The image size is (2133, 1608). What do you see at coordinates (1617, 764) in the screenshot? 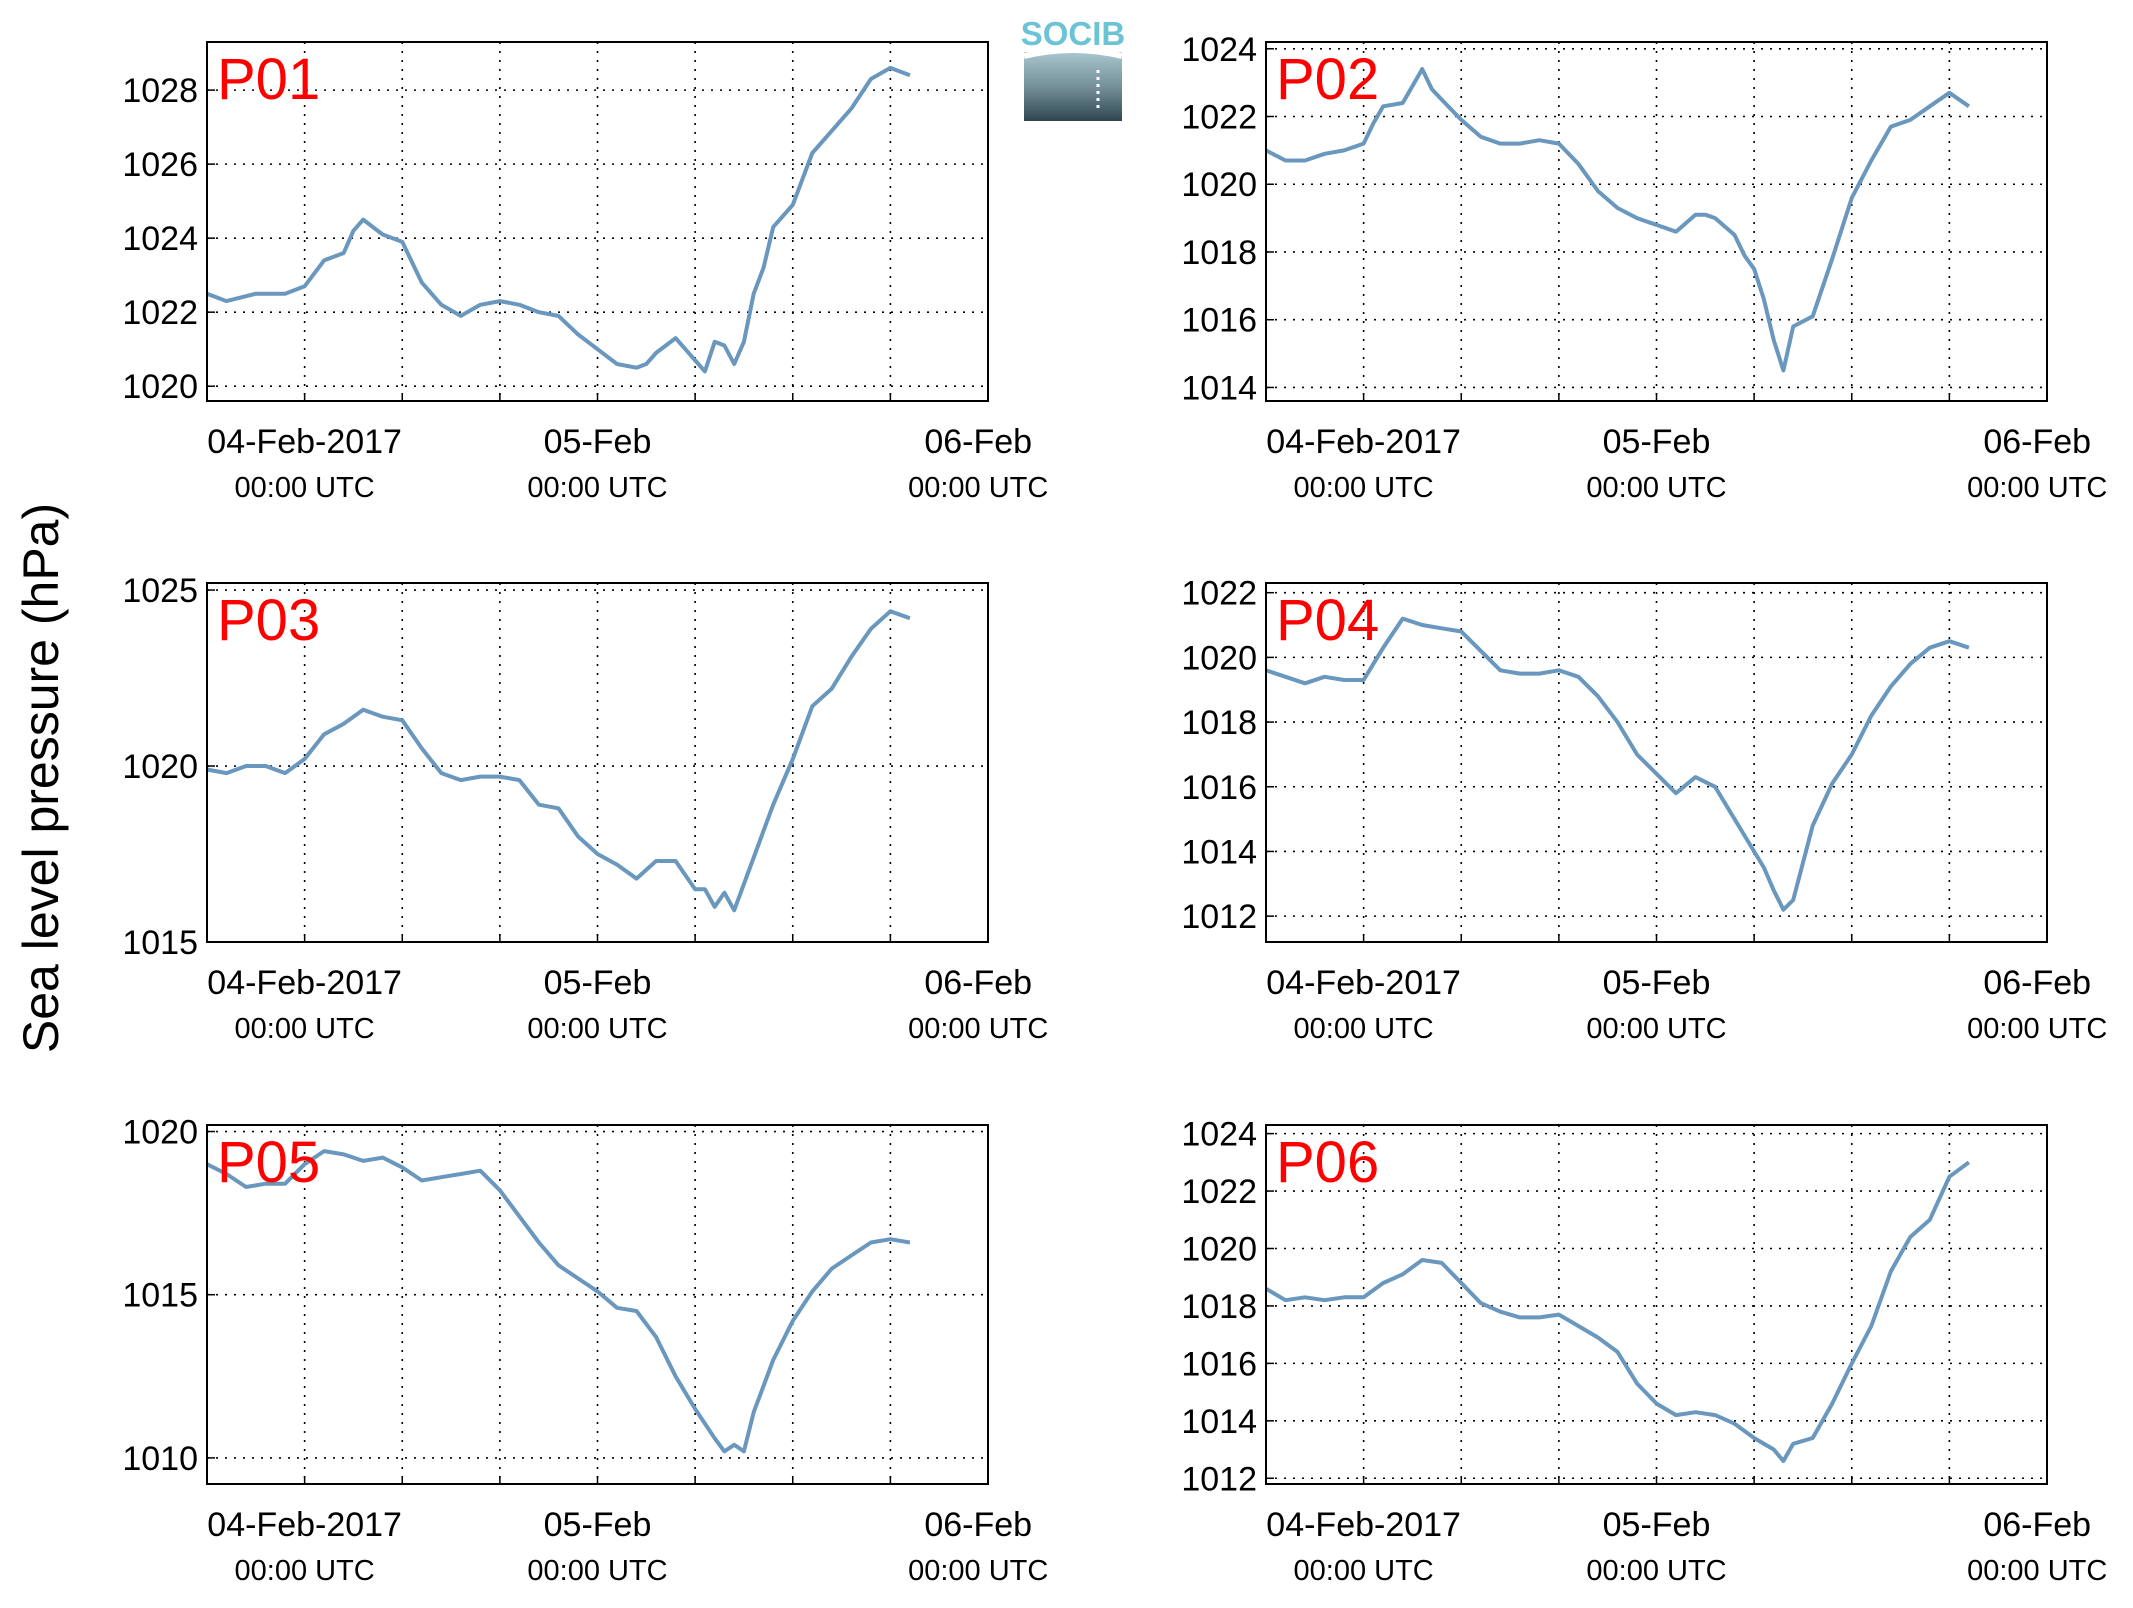
I see `series-line-p04` at bounding box center [1617, 764].